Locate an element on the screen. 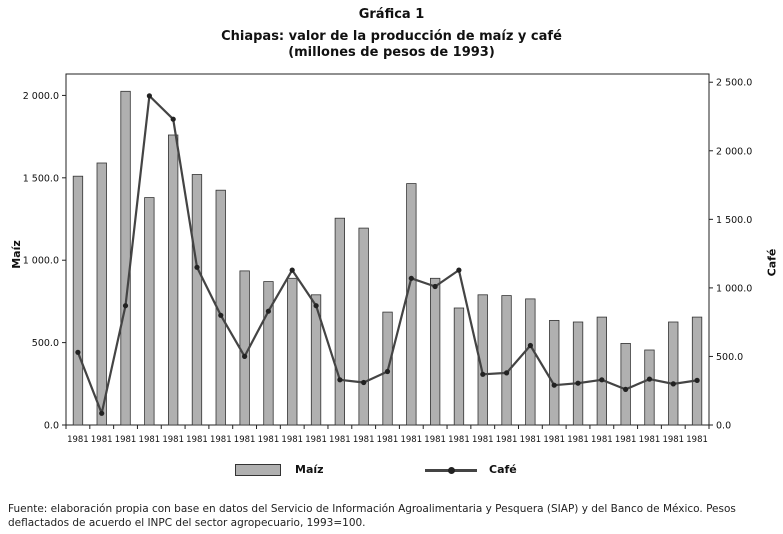 Image resolution: width=783 pixels, height=534 pixels. y-right-tick-label: 0.0 is located at coordinates (723, 426).